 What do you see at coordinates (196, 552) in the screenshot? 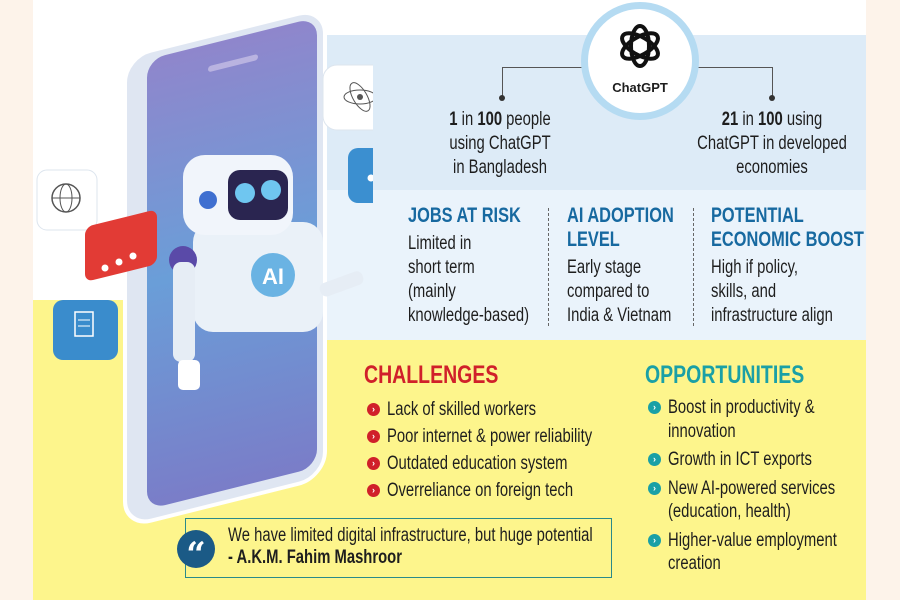
I see `quote-icon: “` at bounding box center [196, 552].